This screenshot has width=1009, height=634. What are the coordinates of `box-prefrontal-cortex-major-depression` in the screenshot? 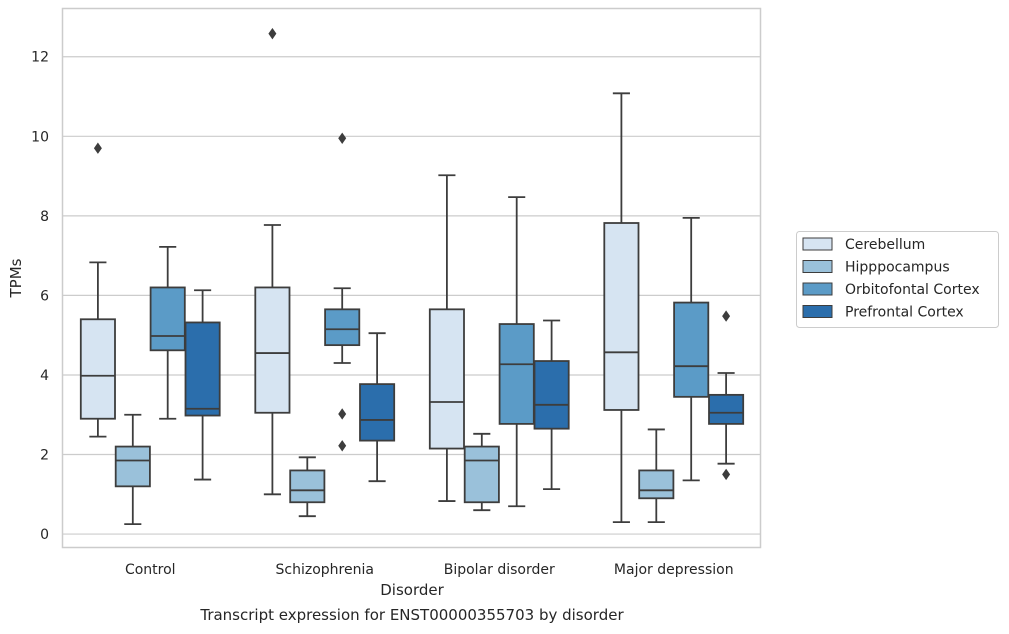 It's located at (726, 395).